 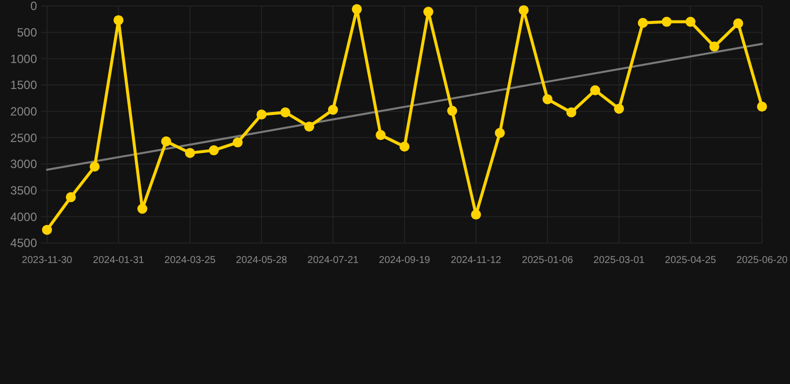 I want to click on x-tick-label: 2024-03-25, so click(x=190, y=260).